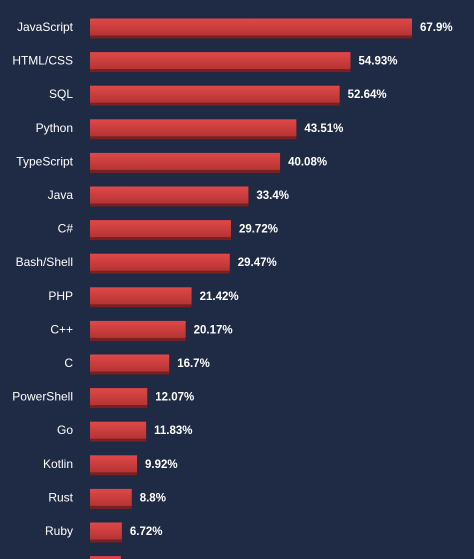 Image resolution: width=474 pixels, height=559 pixels. I want to click on category-label: C#, so click(66, 229).